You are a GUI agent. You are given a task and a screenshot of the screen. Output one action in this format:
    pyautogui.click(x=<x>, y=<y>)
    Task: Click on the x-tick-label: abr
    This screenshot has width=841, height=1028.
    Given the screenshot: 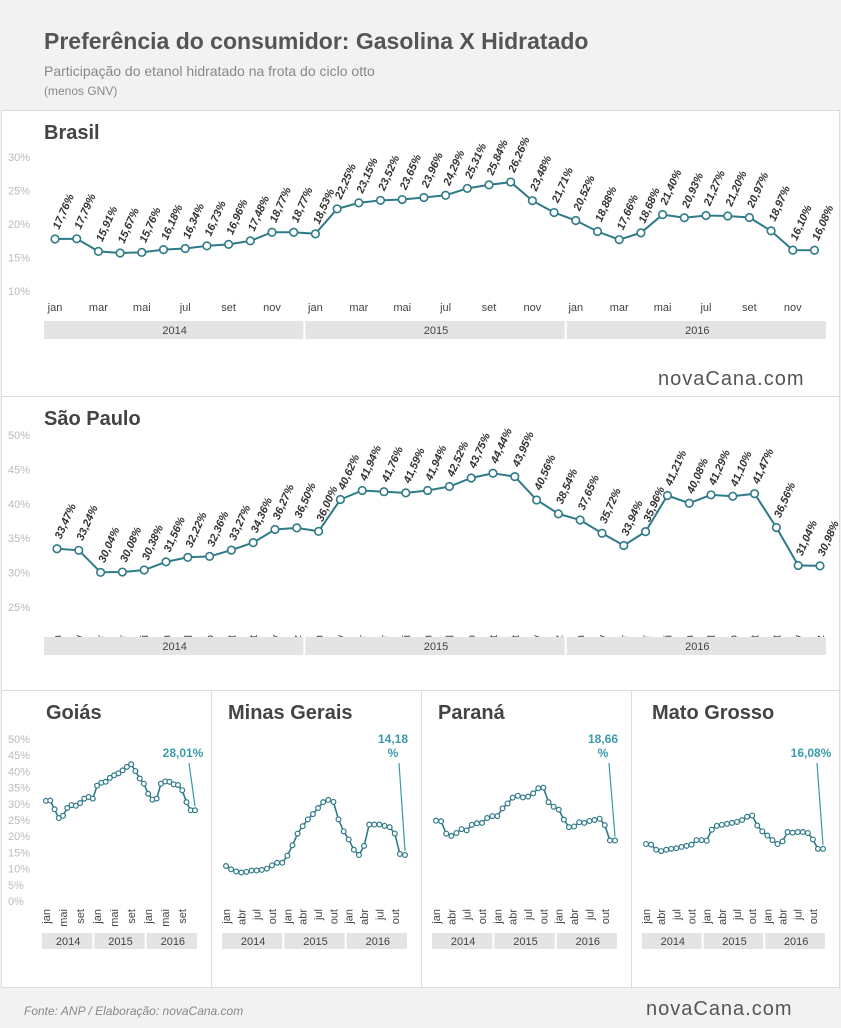 What is the action you would take?
    pyautogui.click(x=723, y=917)
    